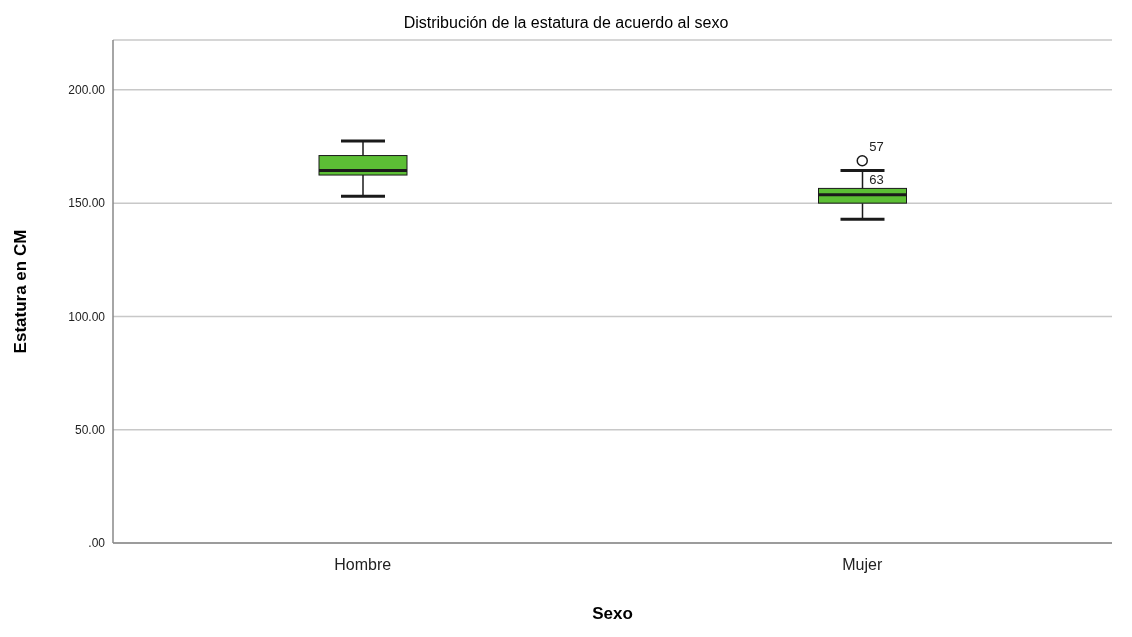 Image resolution: width=1132 pixels, height=637 pixels. What do you see at coordinates (87, 203) in the screenshot?
I see `y-tick-label: 150.00` at bounding box center [87, 203].